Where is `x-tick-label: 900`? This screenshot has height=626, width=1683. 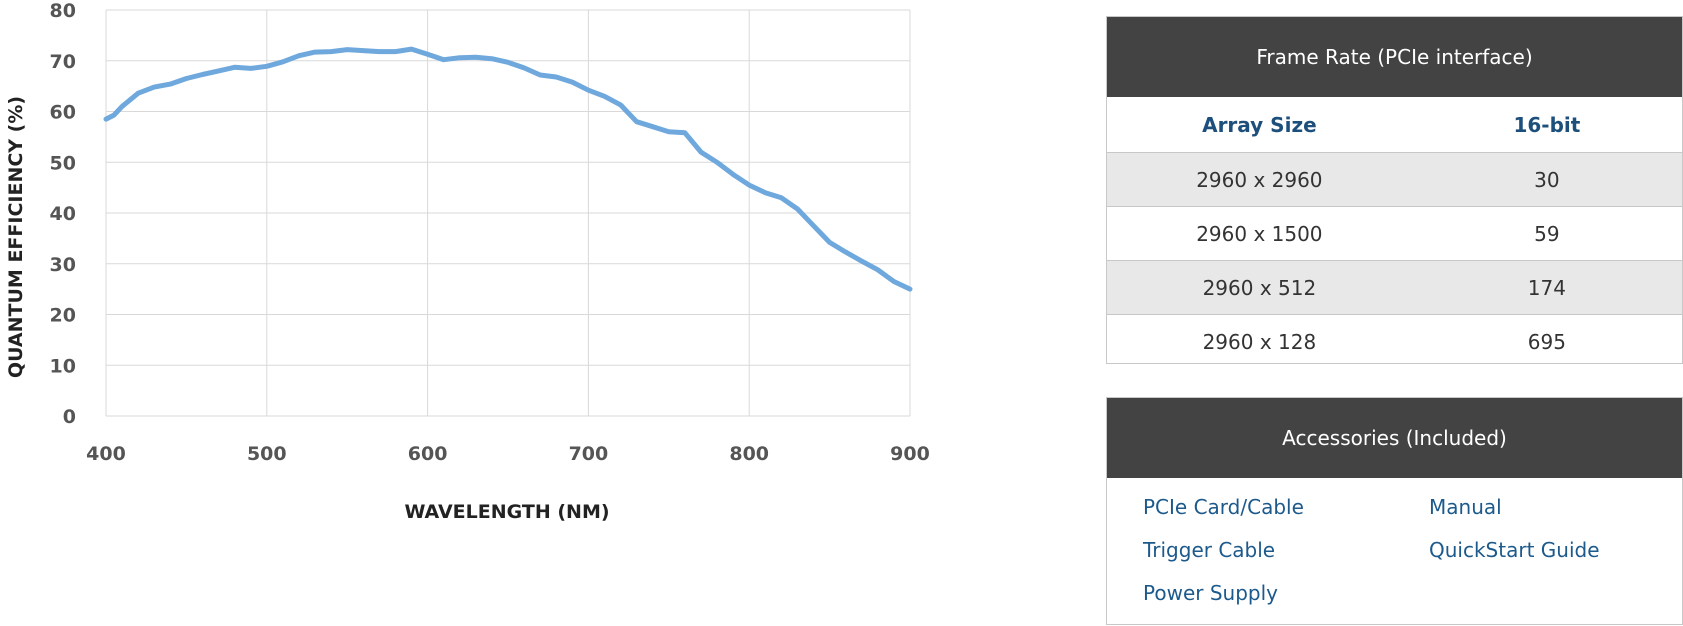
x-tick-label: 900 is located at coordinates (910, 454).